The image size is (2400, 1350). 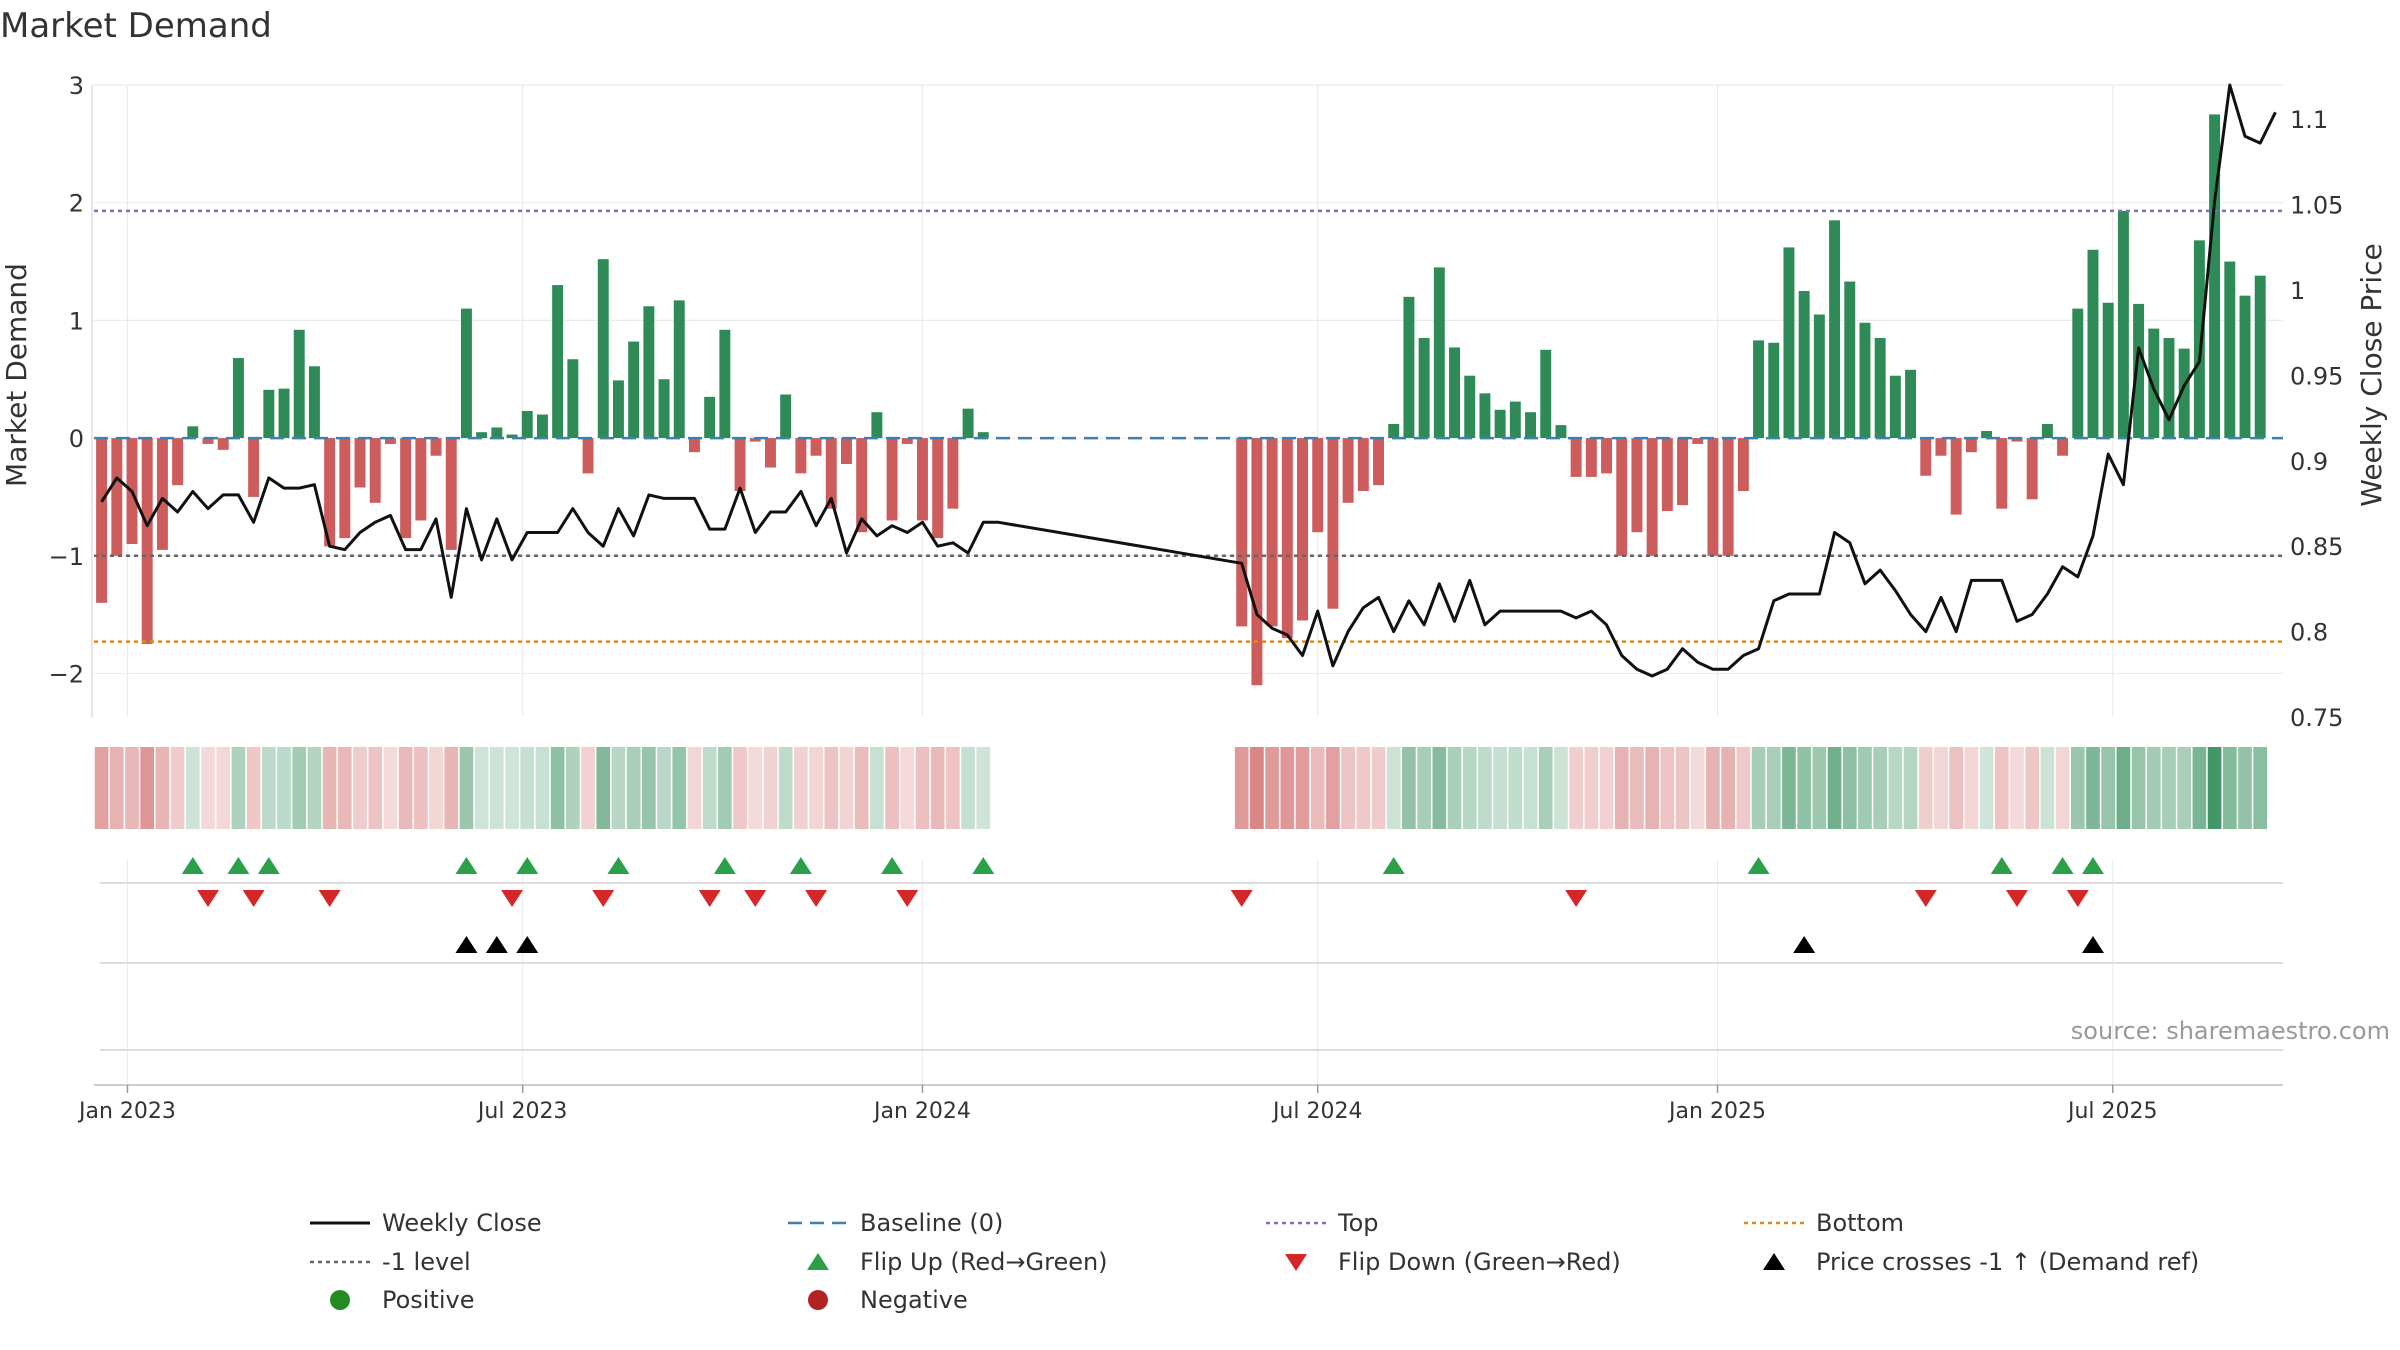 I want to click on y-tick-label-right: 0.95, so click(x=2316, y=376).